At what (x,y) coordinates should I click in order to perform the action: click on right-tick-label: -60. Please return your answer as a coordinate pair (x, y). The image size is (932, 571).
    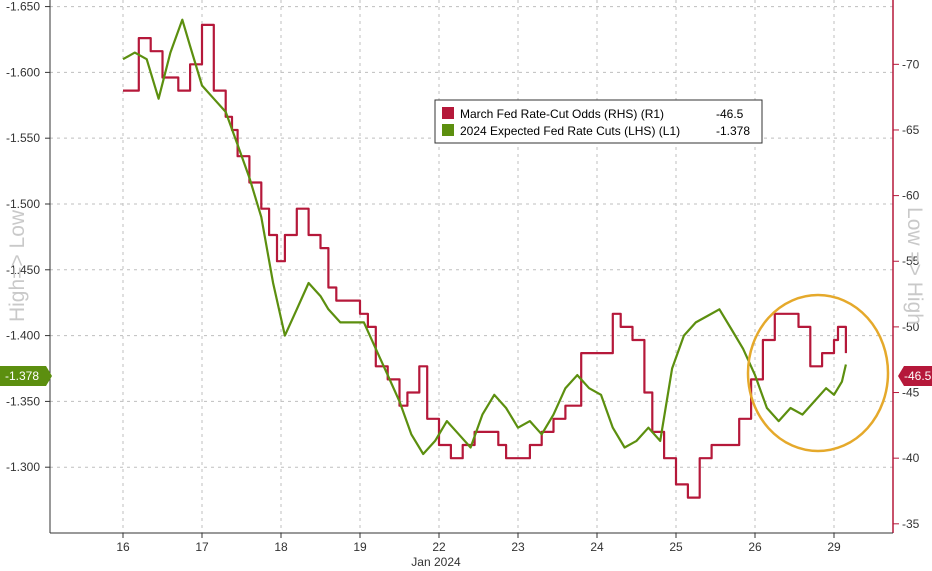
    Looking at the image, I should click on (911, 196).